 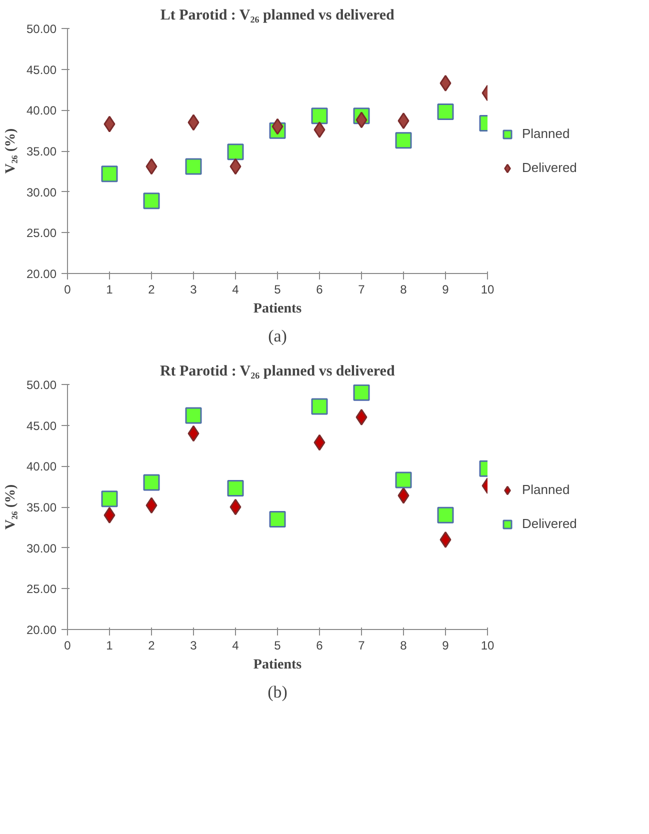 What do you see at coordinates (278, 16) in the screenshot?
I see `chart-title: Lt Parotid : V₂₆ planned vs delivered` at bounding box center [278, 16].